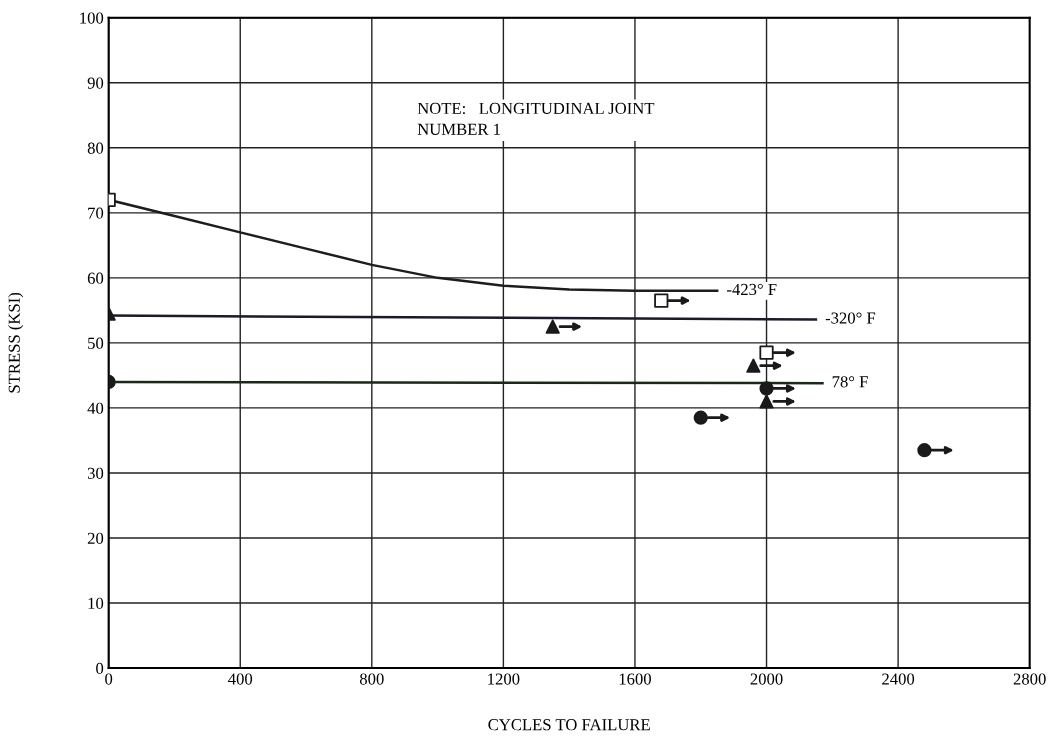  Describe the element at coordinates (16, 342) in the screenshot. I see `y-axis-title: STRESS (KSI)` at that location.